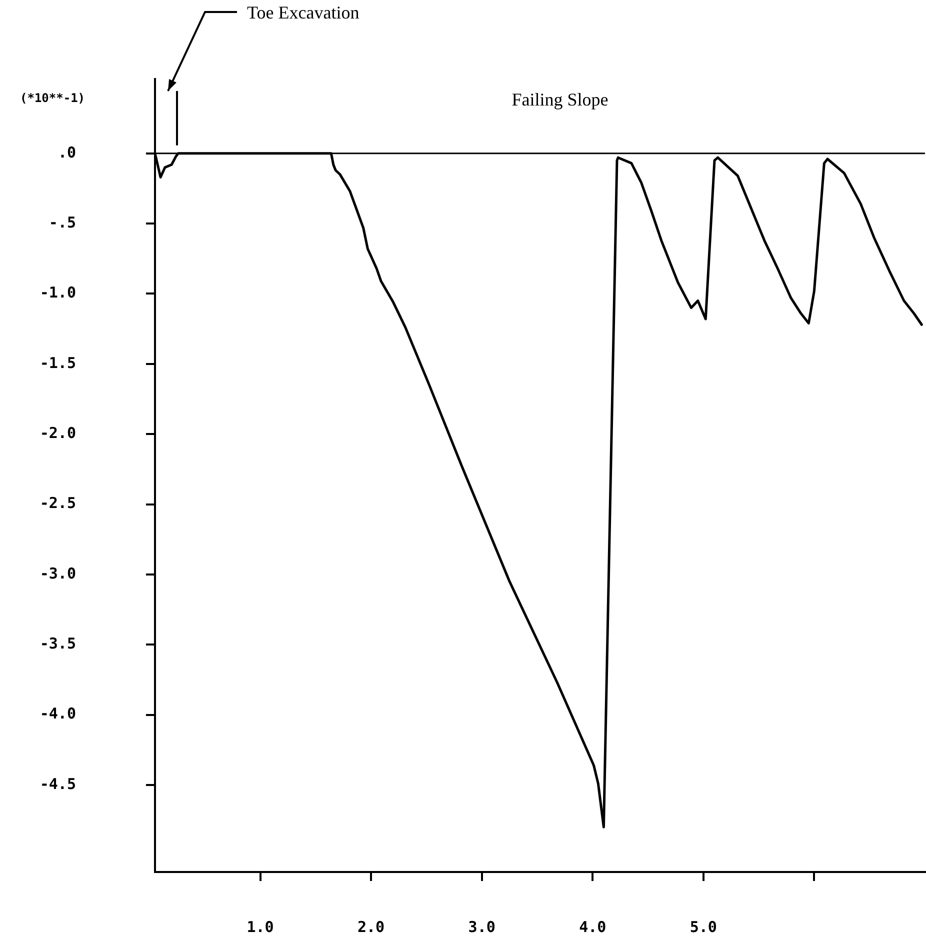 The width and height of the screenshot is (926, 951). What do you see at coordinates (560, 100) in the screenshot?
I see `text: Failing Slope` at bounding box center [560, 100].